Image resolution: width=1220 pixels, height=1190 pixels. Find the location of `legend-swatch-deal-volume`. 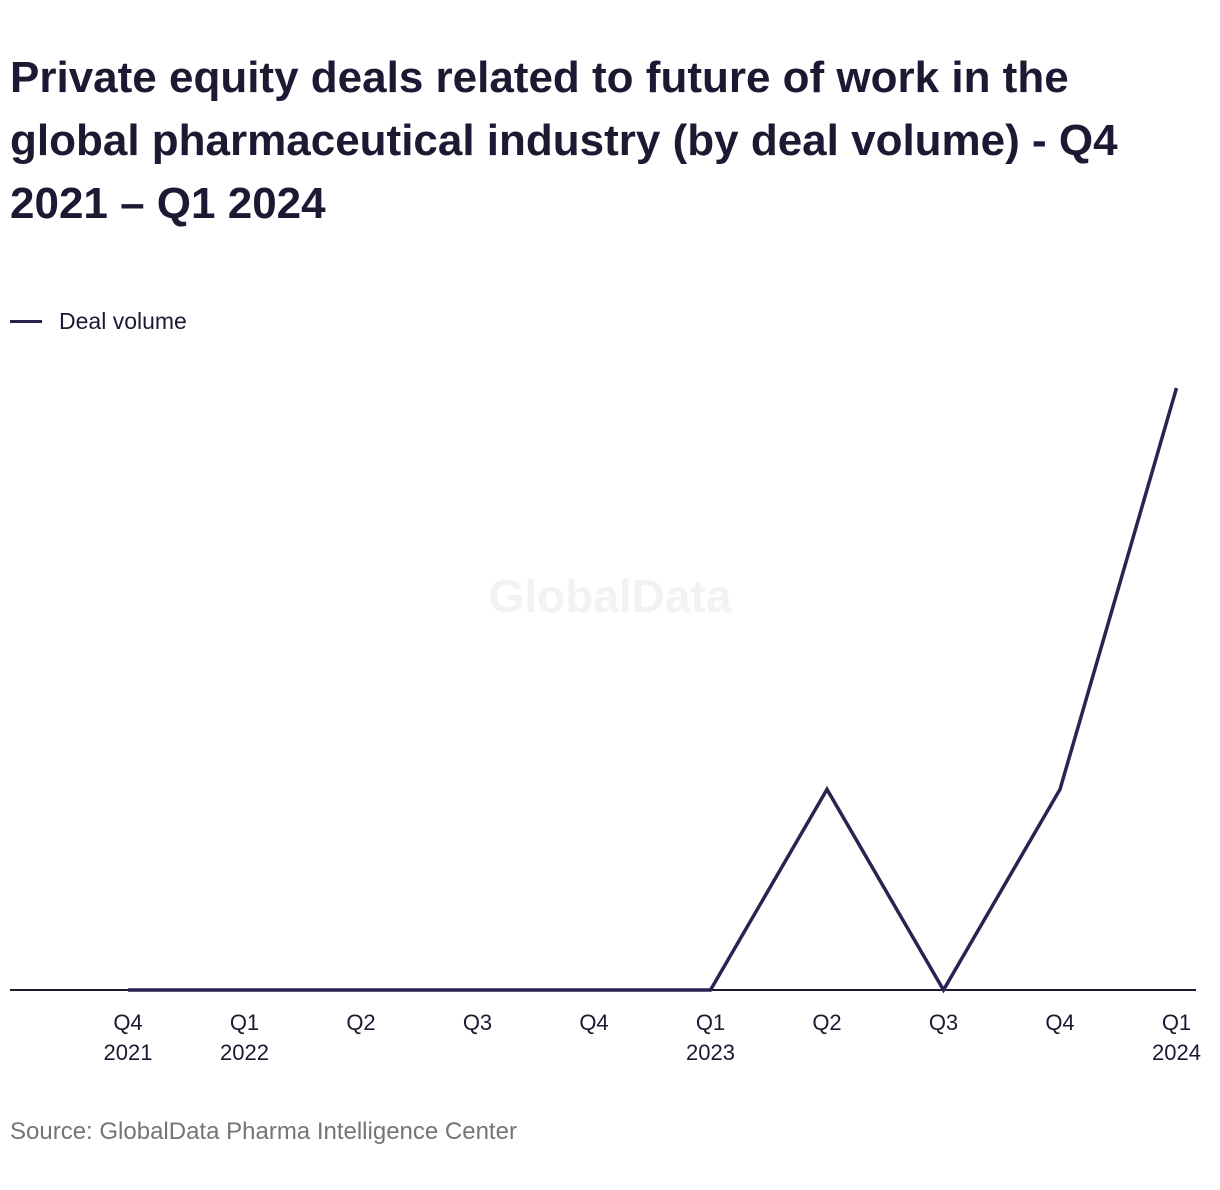

legend-swatch-deal-volume is located at coordinates (26, 321).